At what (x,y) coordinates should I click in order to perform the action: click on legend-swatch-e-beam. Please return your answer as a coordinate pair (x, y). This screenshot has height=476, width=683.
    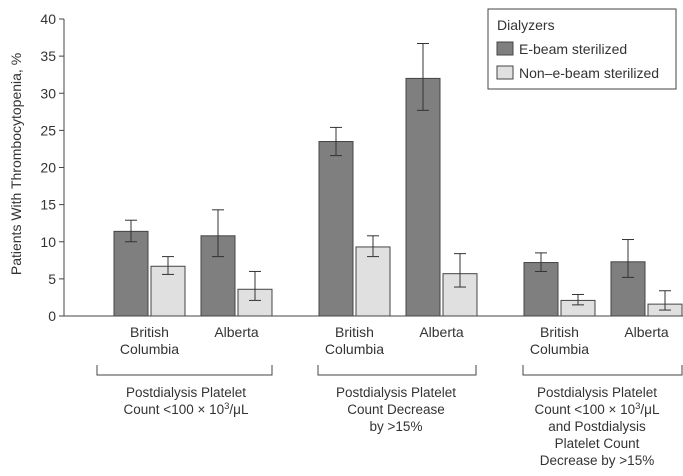
    Looking at the image, I should click on (505, 48).